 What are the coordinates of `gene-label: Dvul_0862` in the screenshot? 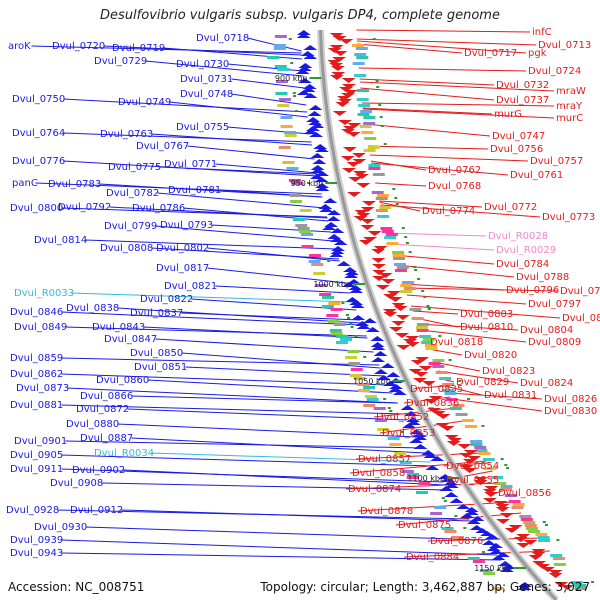 It's located at (36, 374).